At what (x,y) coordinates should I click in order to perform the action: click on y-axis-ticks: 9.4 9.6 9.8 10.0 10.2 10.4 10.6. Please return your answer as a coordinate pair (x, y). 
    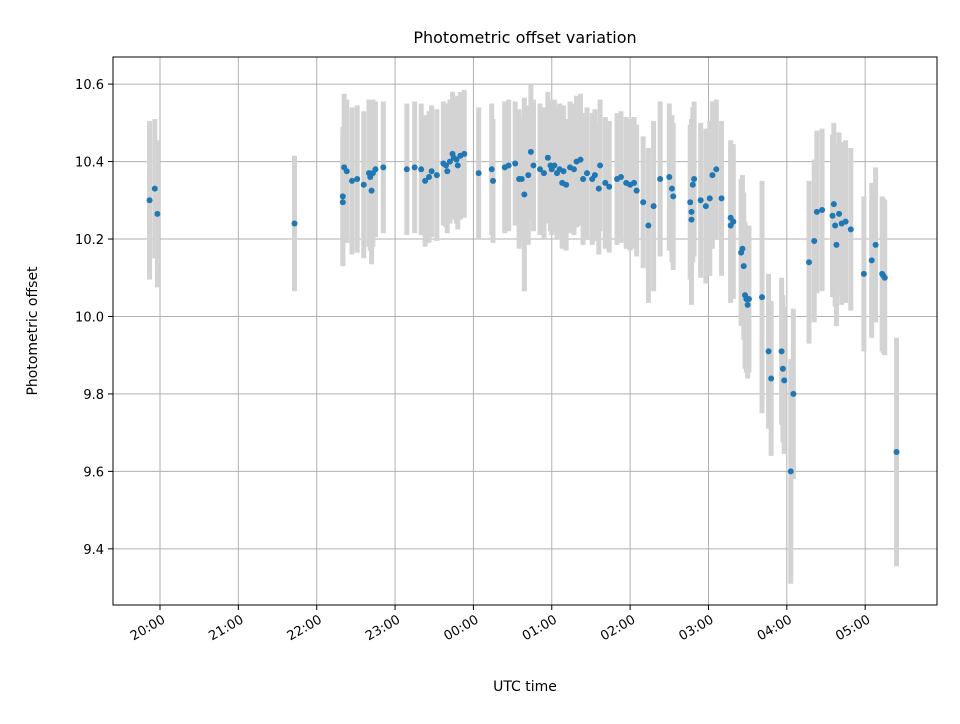
    Looking at the image, I should click on (94, 318).